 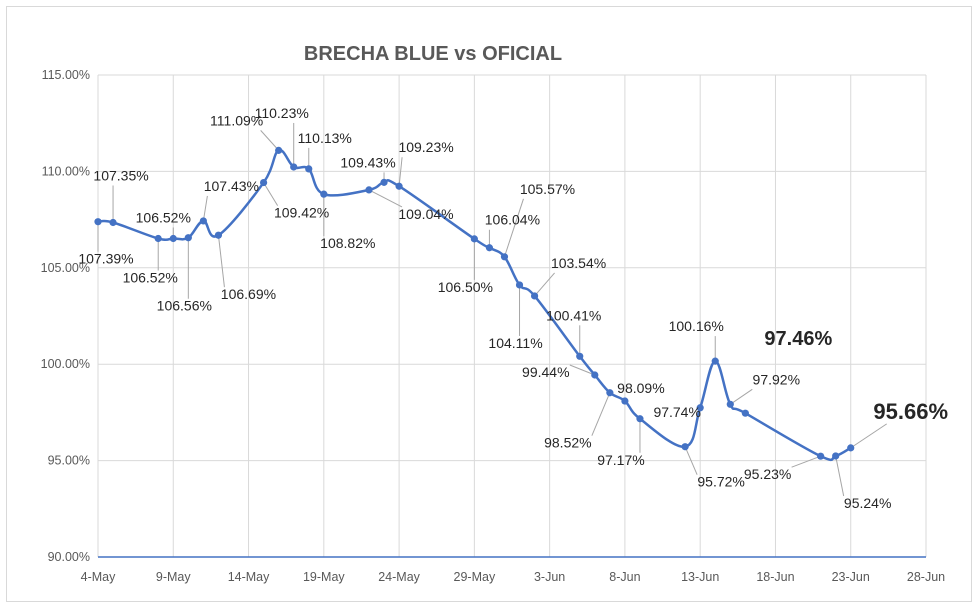 What do you see at coordinates (425, 147) in the screenshot?
I see `data-label: 109.23%` at bounding box center [425, 147].